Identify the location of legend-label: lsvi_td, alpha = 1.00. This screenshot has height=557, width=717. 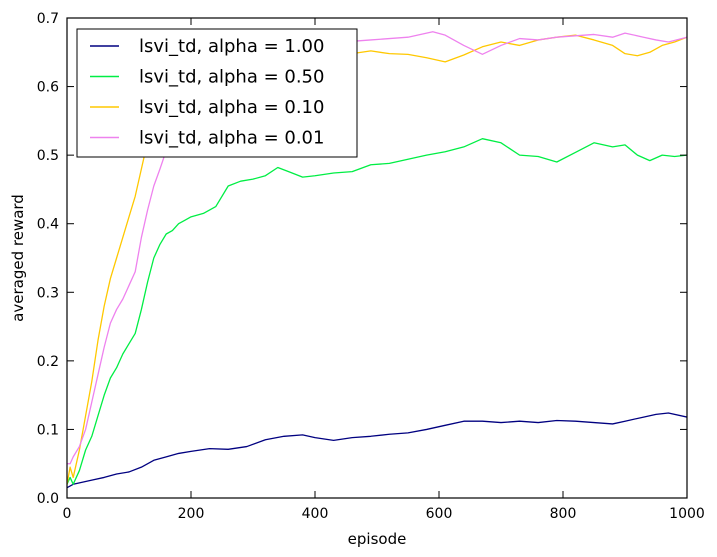
(231, 46).